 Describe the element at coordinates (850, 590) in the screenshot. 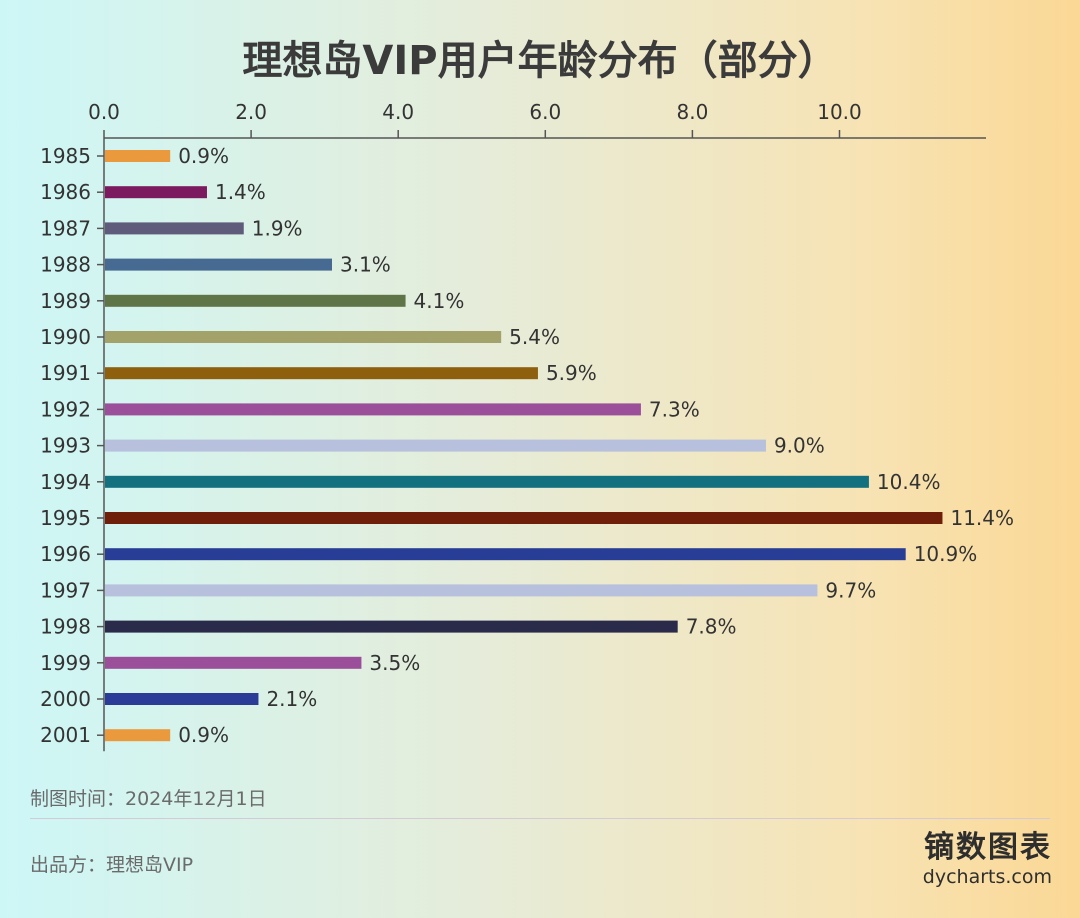

I see `data-label: 9.7%` at that location.